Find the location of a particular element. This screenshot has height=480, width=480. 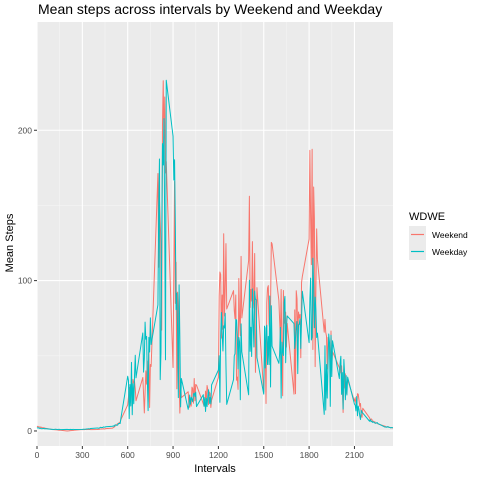

y-tick-label: 100 is located at coordinates (25, 281).